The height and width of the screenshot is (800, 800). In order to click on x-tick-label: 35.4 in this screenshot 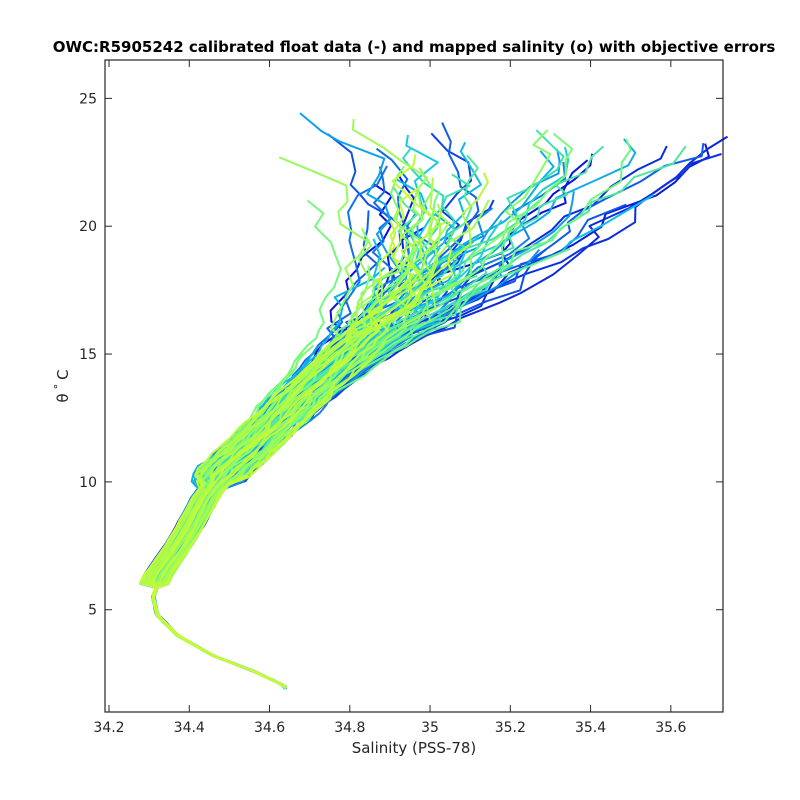, I will do `click(590, 728)`.